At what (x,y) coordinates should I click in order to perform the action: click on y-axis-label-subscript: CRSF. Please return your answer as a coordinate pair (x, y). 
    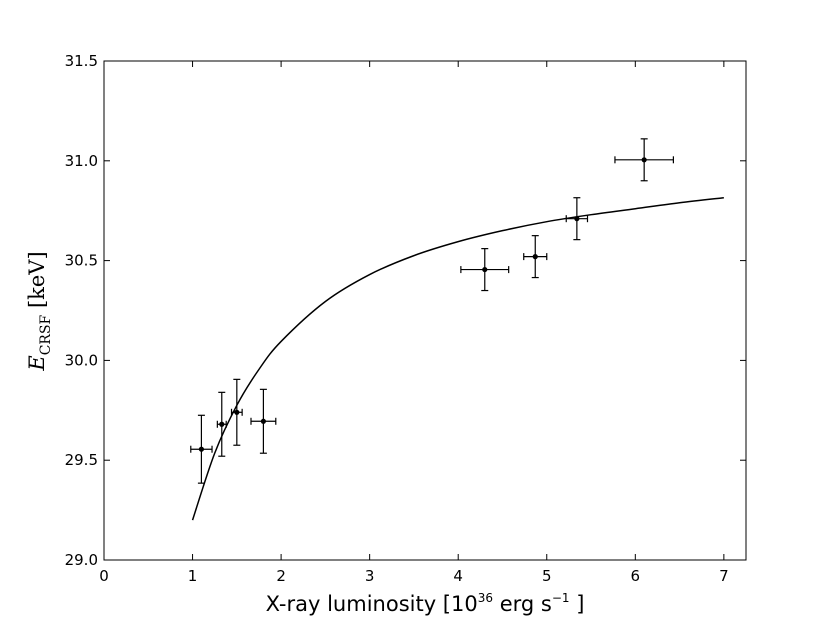
    Looking at the image, I should click on (46, 334).